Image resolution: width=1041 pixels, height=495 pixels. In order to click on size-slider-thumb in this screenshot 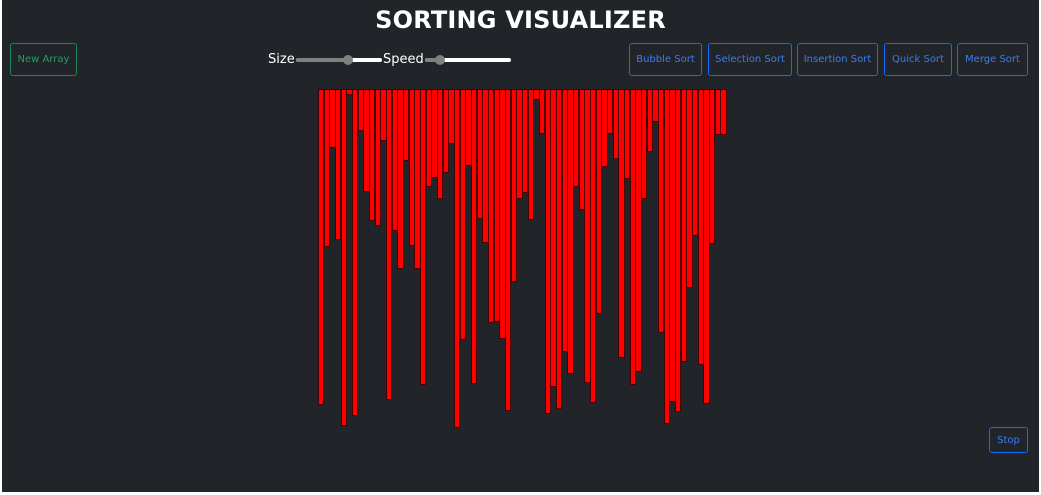, I will do `click(347, 60)`.